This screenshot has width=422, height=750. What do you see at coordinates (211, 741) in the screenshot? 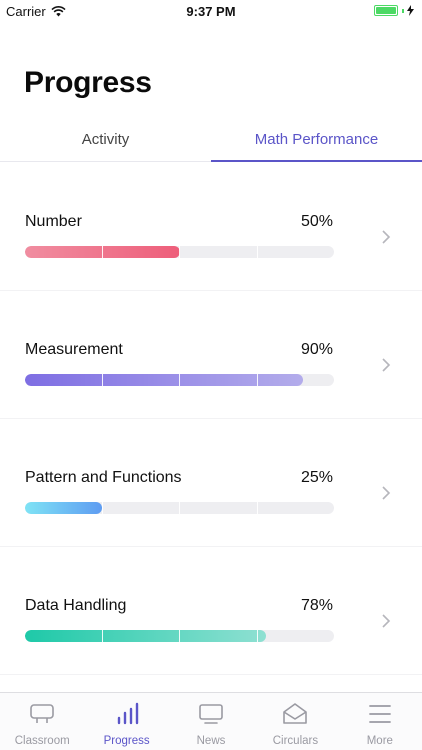
I see `tabbar-label: News` at bounding box center [211, 741].